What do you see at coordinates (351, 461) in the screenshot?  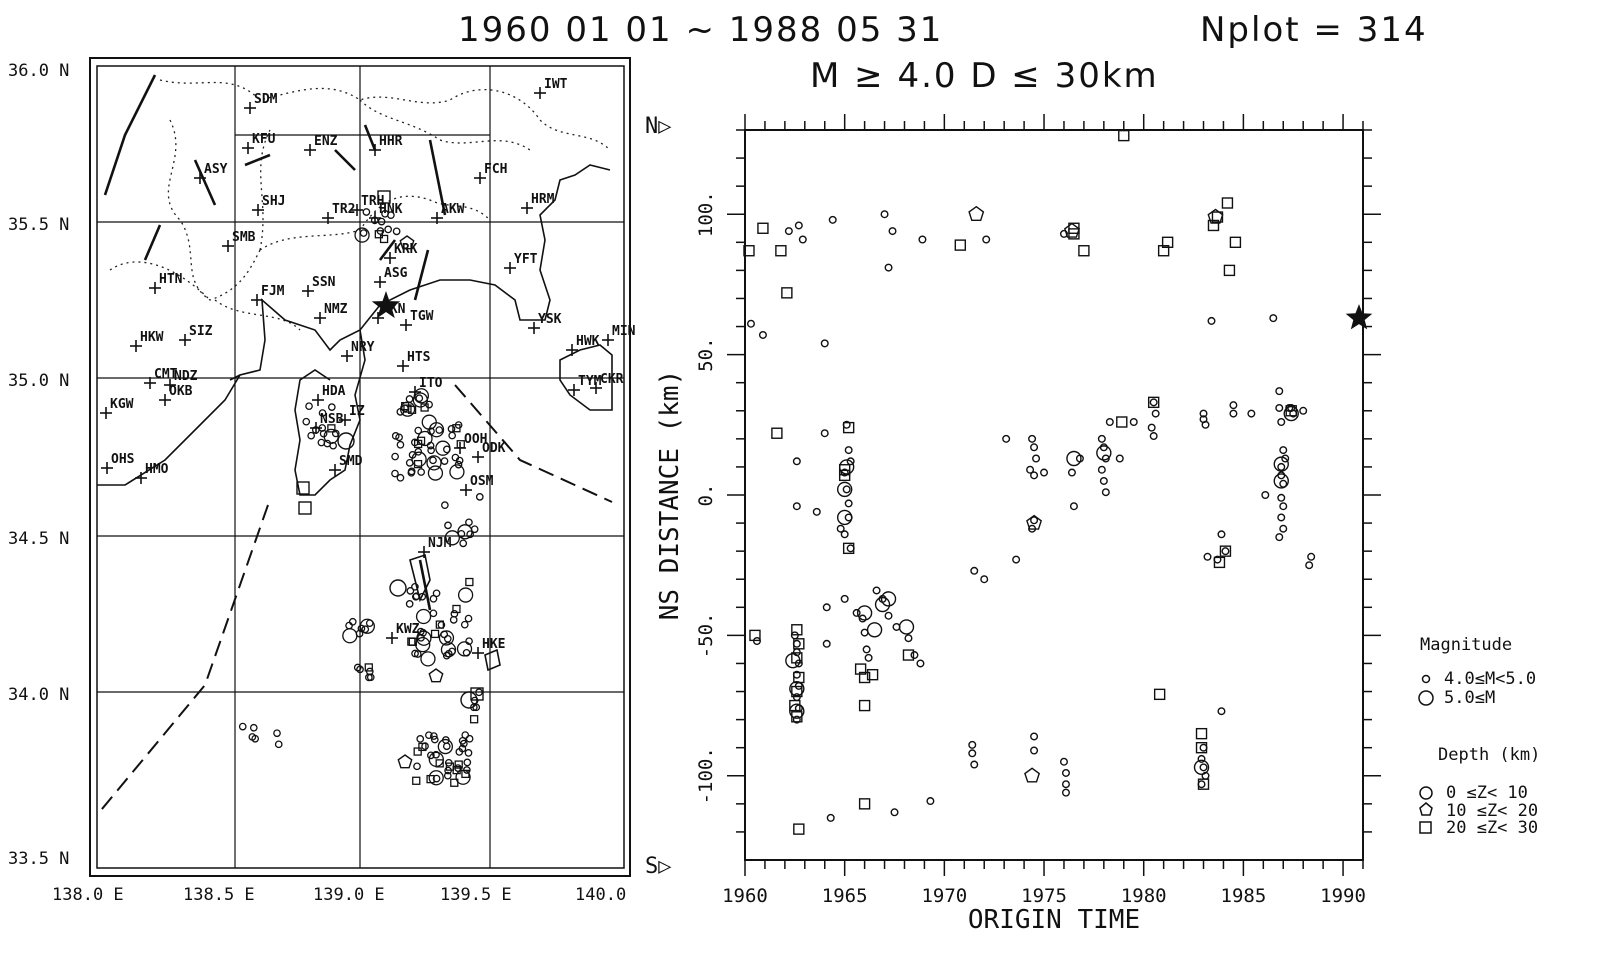 I see `station-label: SMD` at bounding box center [351, 461].